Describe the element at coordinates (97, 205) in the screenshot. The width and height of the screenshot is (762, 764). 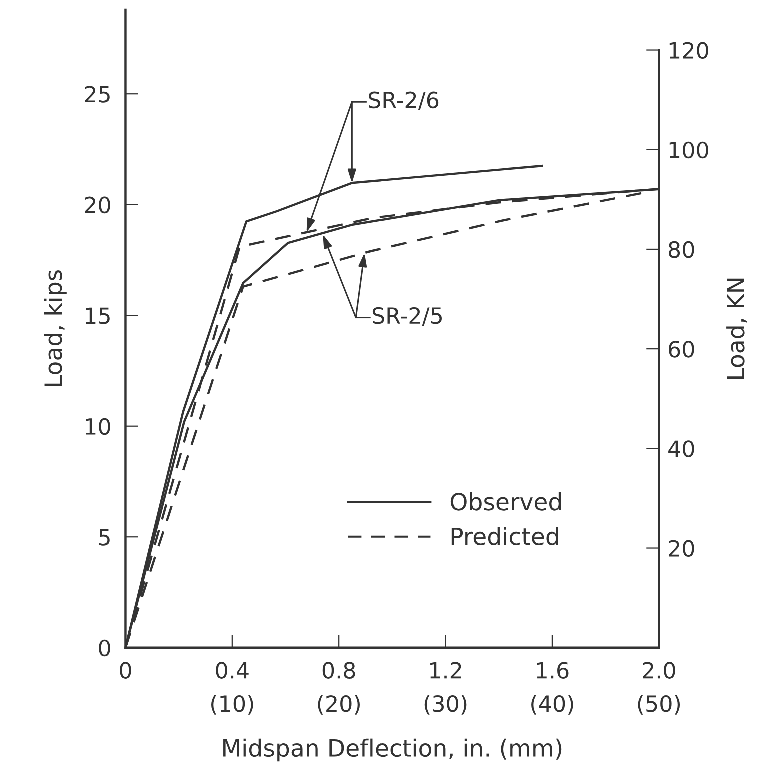
I see `y-tick-label: 20` at that location.